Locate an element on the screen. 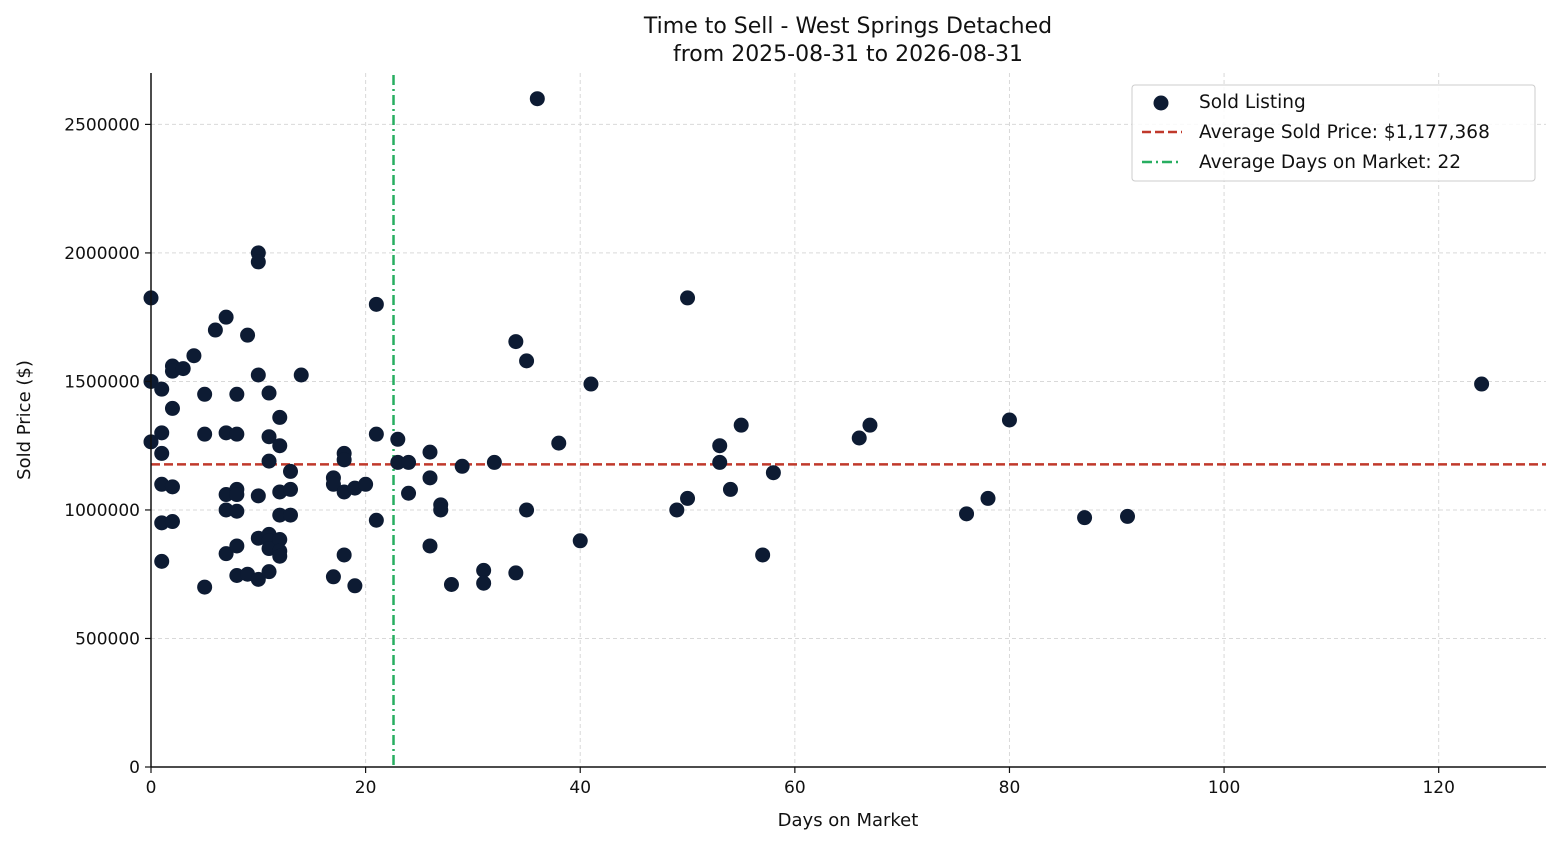  y-tick-label: 1000000 is located at coordinates (102, 511).